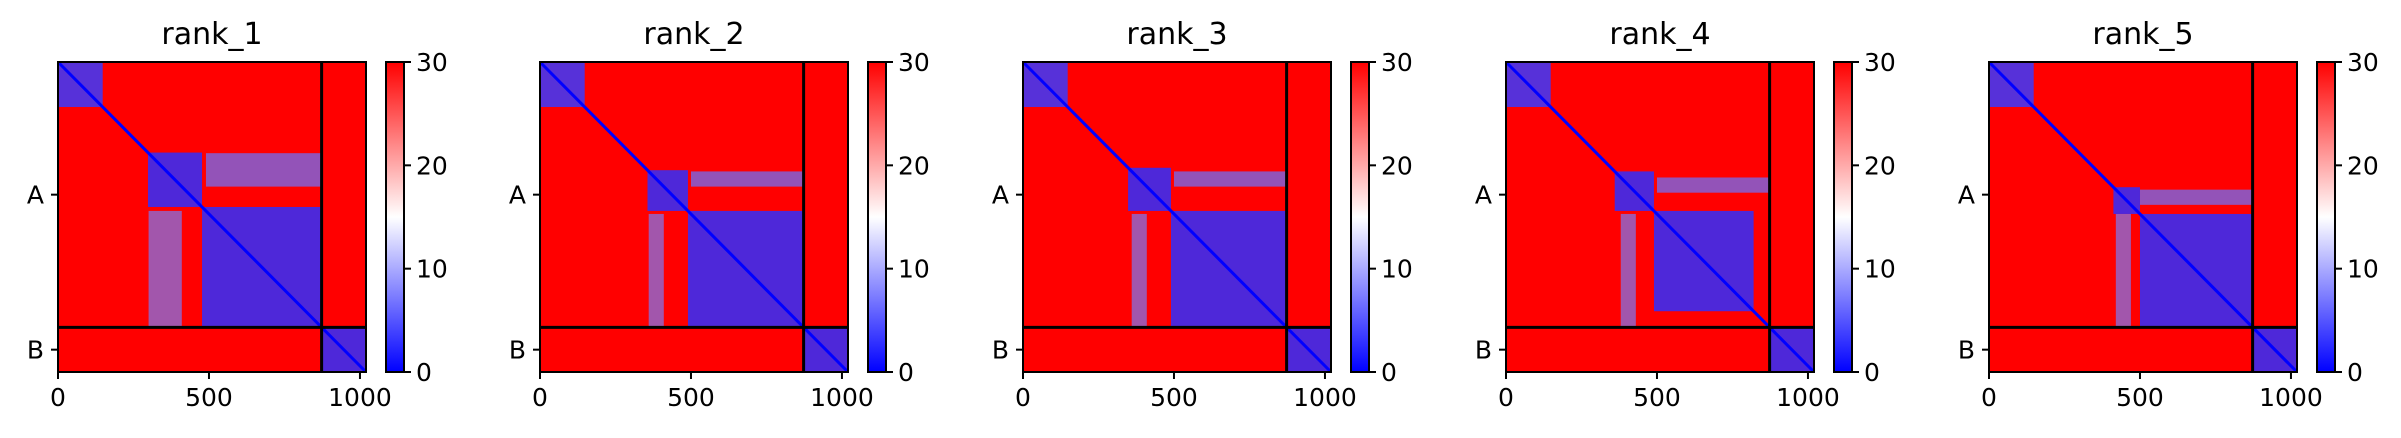 The image size is (2401, 438). I want to click on panel-title: rank_2, so click(693, 34).